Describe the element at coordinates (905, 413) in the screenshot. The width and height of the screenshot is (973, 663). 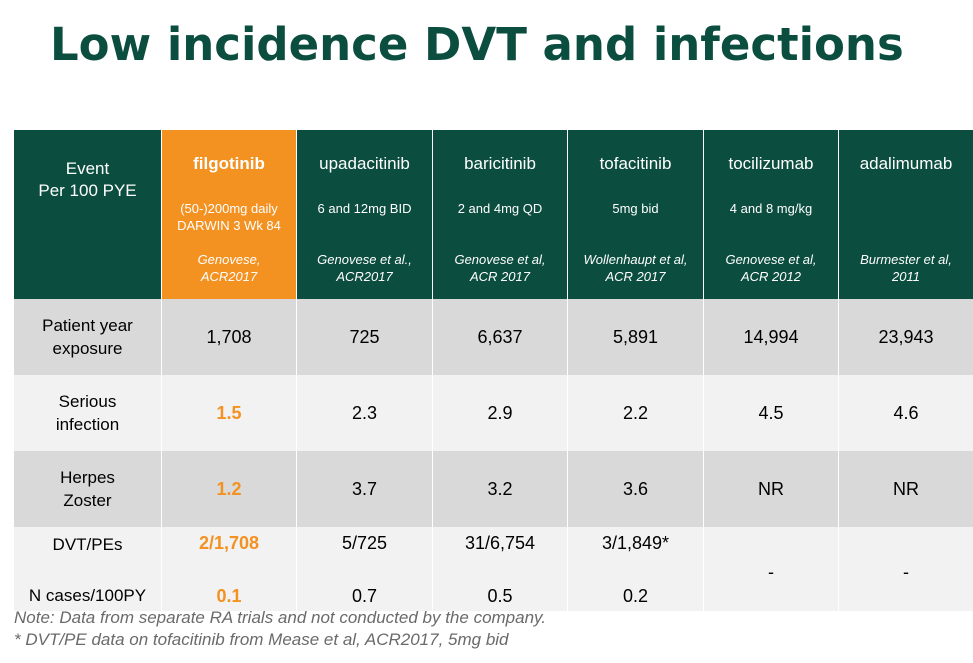
I see `cell-value: 4.6` at that location.